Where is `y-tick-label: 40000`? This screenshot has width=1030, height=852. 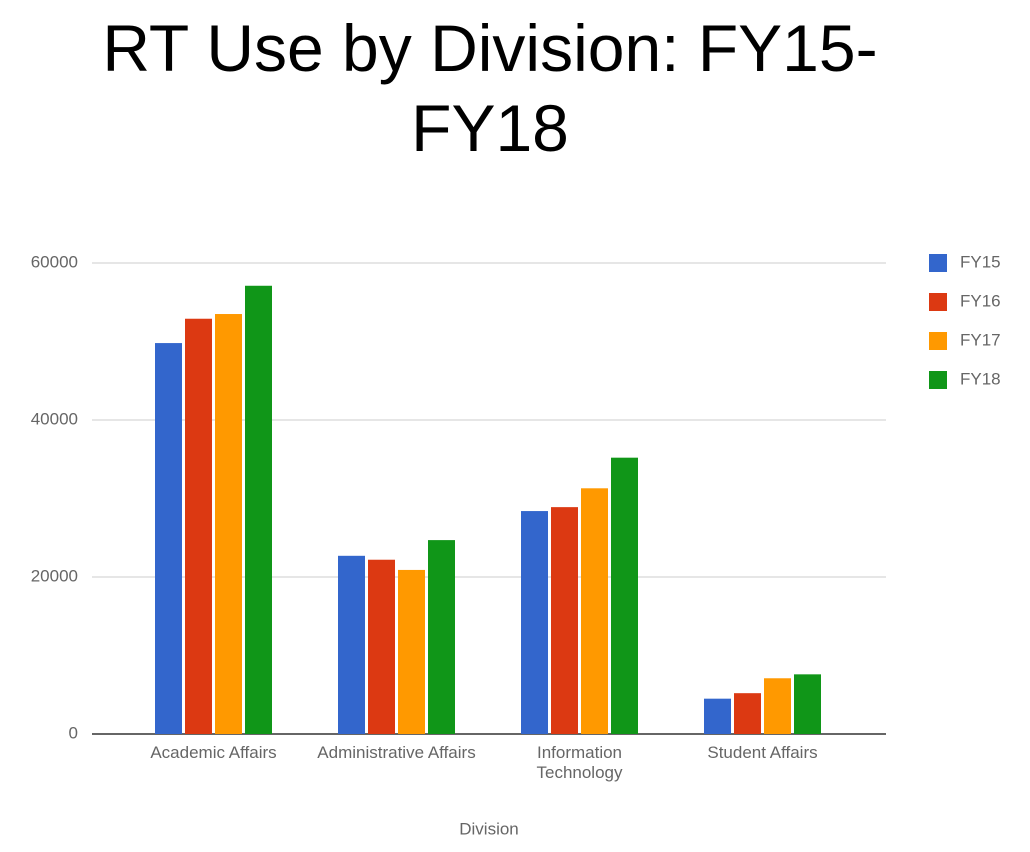
y-tick-label: 40000 is located at coordinates (54, 418).